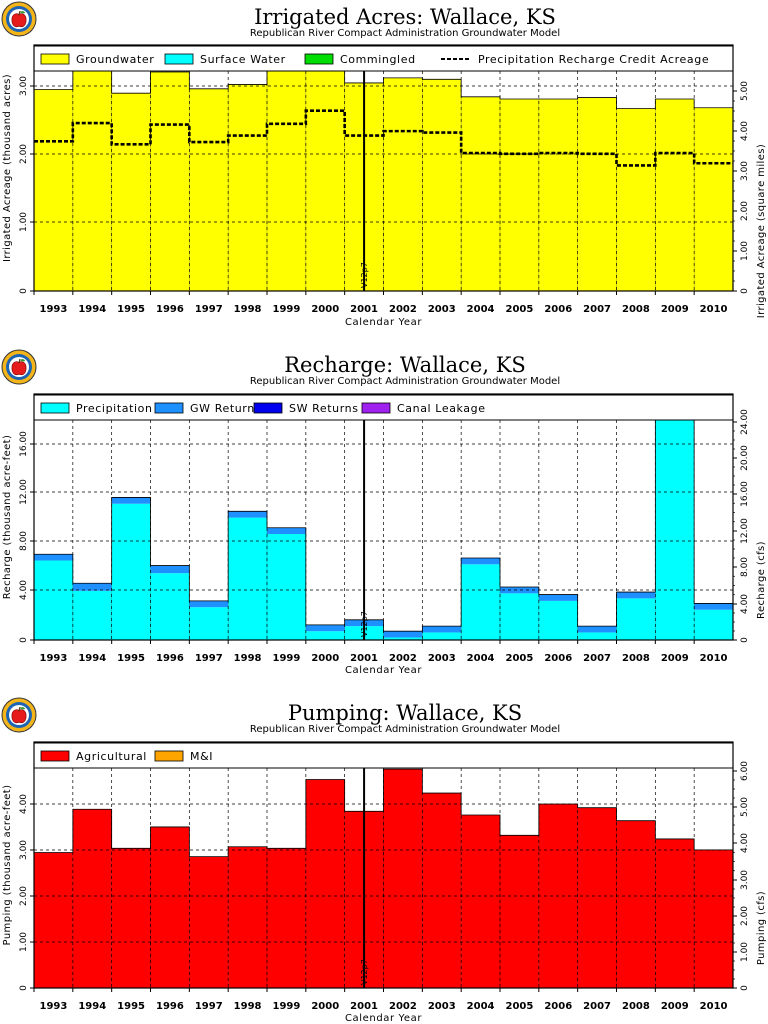  What do you see at coordinates (325, 174) in the screenshot?
I see `bar-groundwater-2000` at bounding box center [325, 174].